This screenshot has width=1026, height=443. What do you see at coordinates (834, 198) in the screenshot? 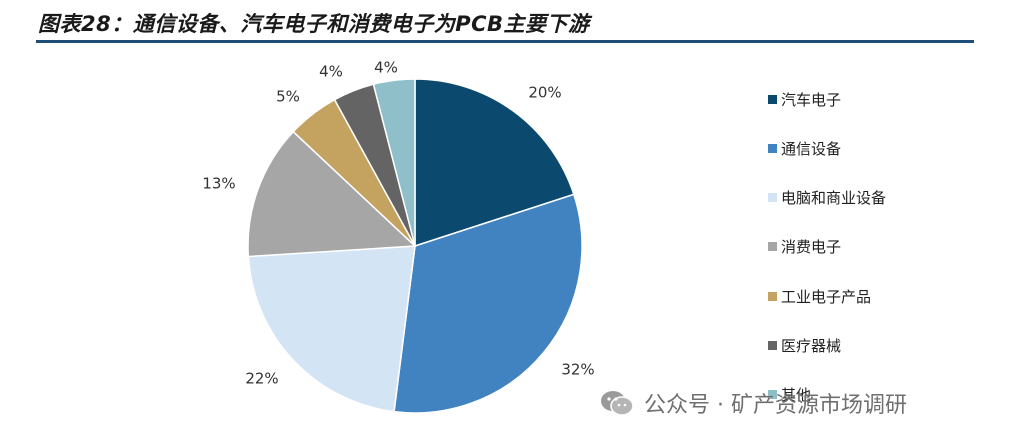
I see `legend-label: 电脑和商业设备` at bounding box center [834, 198].